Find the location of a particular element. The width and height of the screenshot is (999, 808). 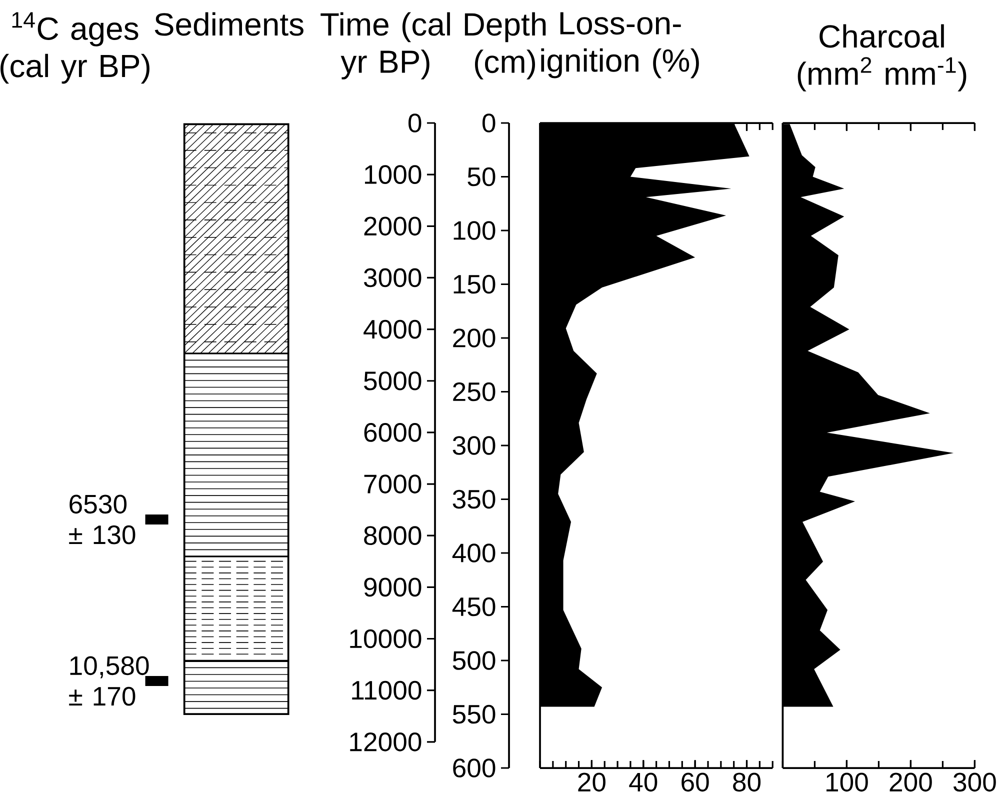

x-tick-label: 20 is located at coordinates (592, 782).